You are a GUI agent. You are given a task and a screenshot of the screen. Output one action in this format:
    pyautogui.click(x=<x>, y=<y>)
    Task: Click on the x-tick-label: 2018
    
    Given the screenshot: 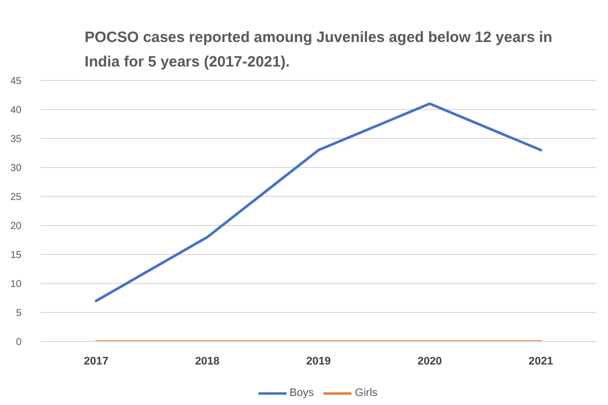 What is the action you would take?
    pyautogui.click(x=207, y=362)
    